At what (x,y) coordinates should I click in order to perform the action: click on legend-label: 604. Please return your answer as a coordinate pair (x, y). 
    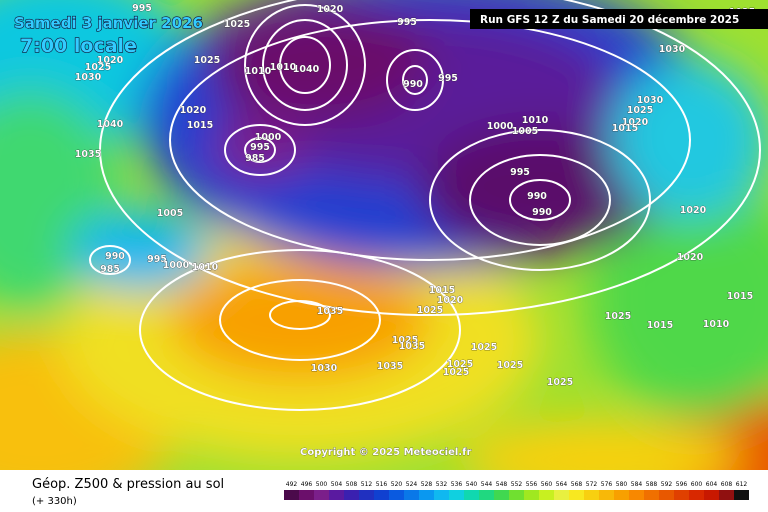
    Looking at the image, I should click on (712, 484).